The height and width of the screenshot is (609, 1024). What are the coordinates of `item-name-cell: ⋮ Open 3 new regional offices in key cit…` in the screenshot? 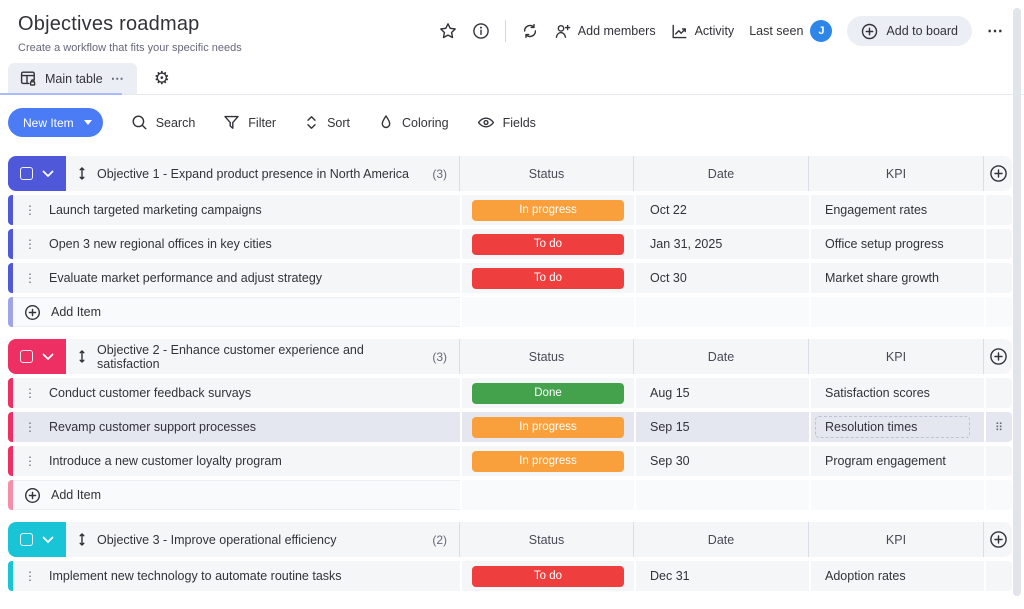 It's located at (236, 244).